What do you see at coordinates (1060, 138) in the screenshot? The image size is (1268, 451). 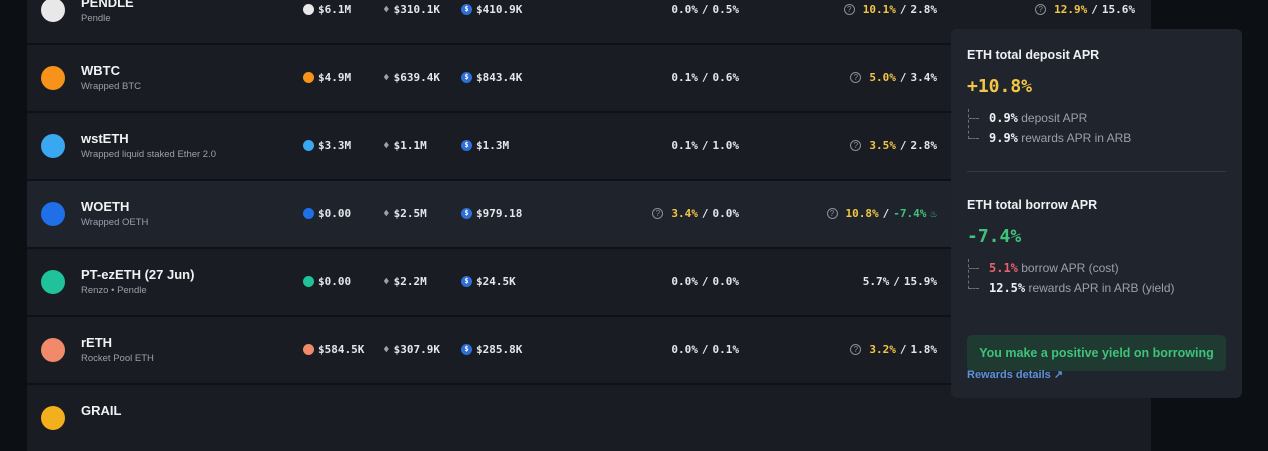 I see `rewards-apr-line: 9.9% rewards APR in ARB` at bounding box center [1060, 138].